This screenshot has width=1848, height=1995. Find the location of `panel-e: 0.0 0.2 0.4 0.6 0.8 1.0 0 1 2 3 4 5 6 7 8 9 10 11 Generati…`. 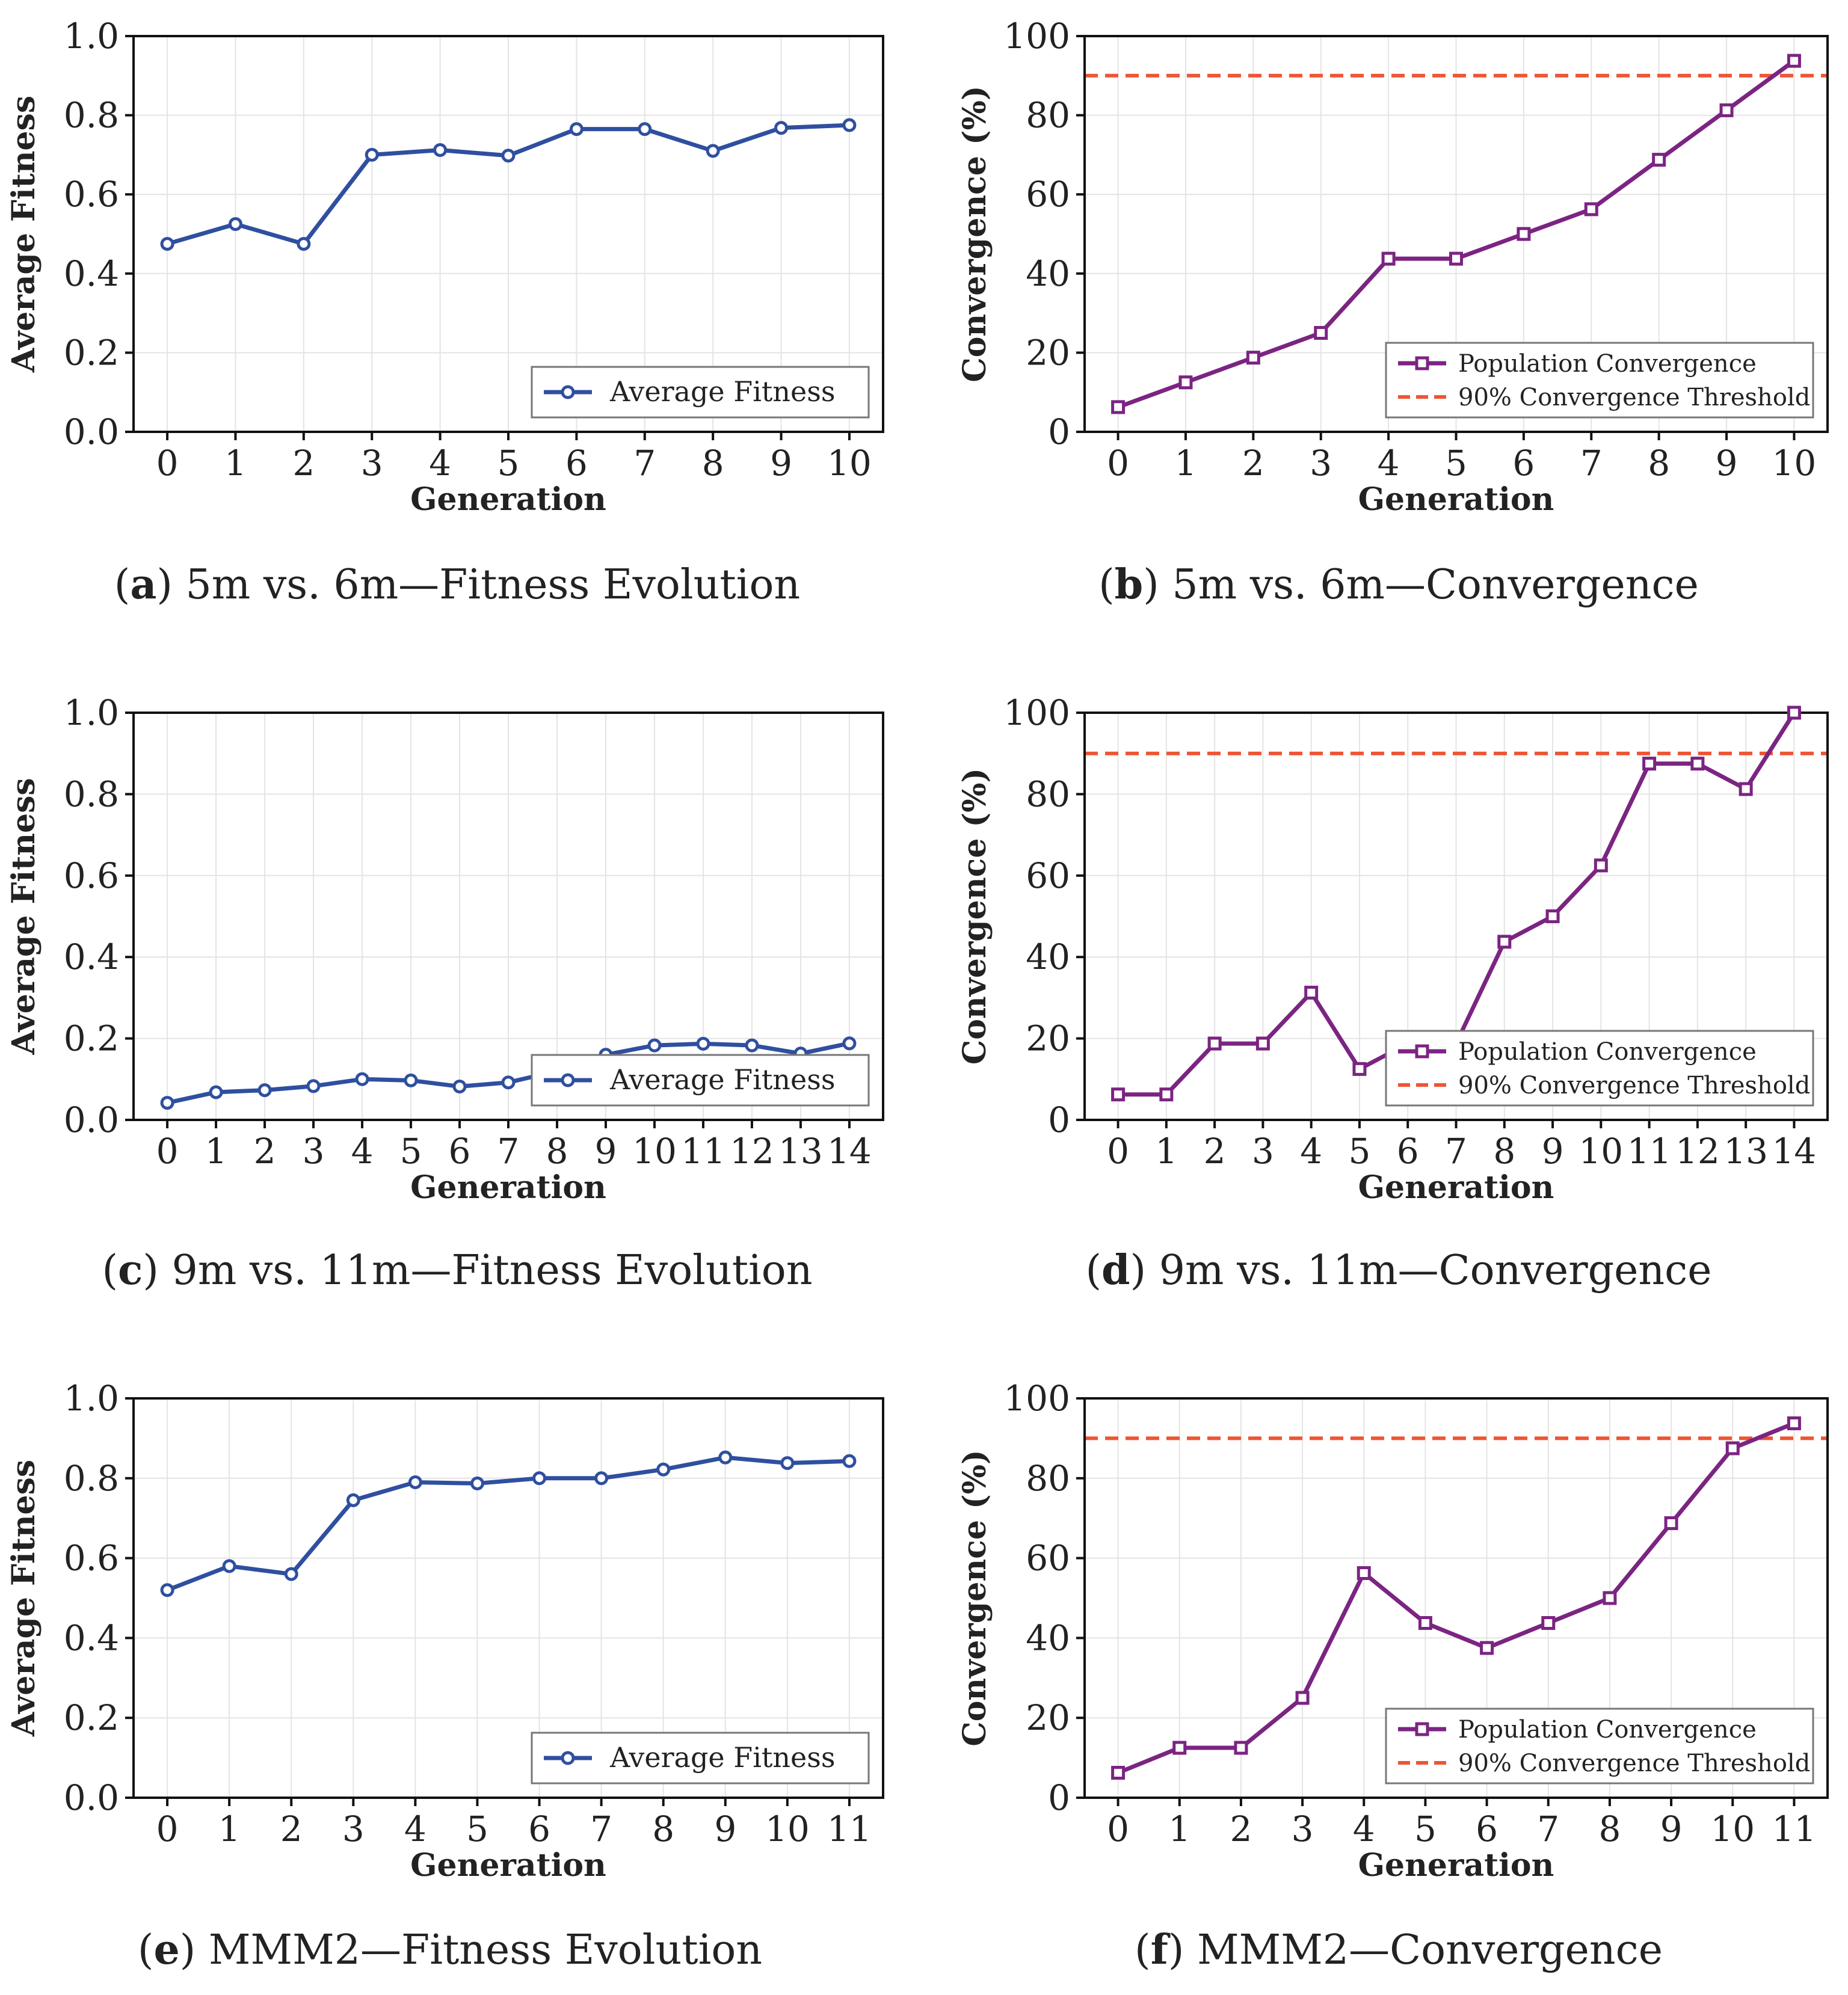

panel-e: 0.0 0.2 0.4 0.6 0.8 1.0 0 1 2 3 4 5 6 7 8 9 10 11 Generati… is located at coordinates (445, 1676).